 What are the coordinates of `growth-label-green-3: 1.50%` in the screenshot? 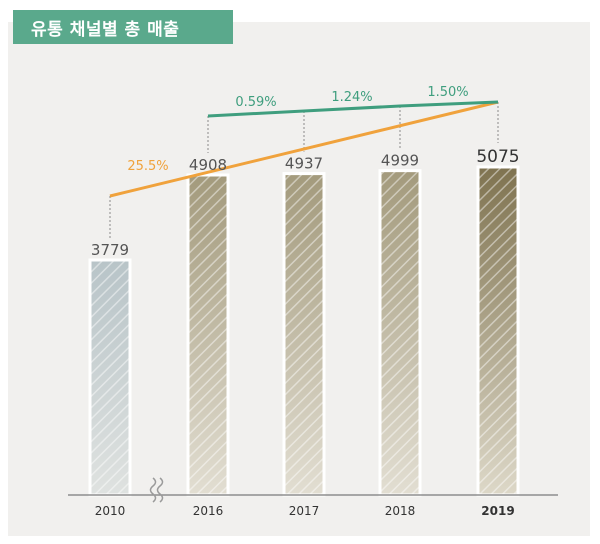 It's located at (447, 92).